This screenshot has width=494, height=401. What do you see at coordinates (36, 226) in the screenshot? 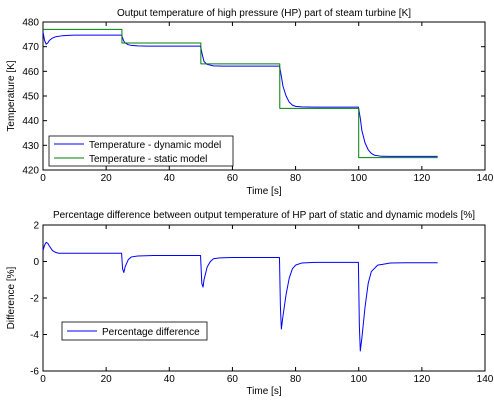
I see `y-tick-label: 2` at bounding box center [36, 226].